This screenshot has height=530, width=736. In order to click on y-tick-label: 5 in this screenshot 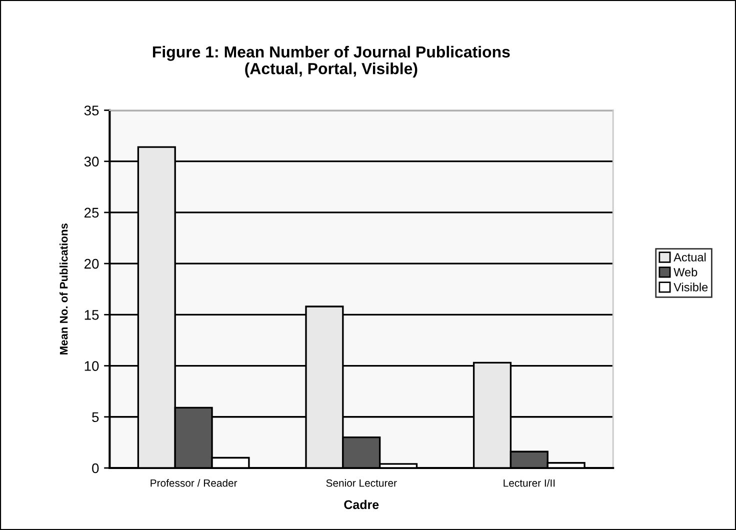, I will do `click(95, 417)`.